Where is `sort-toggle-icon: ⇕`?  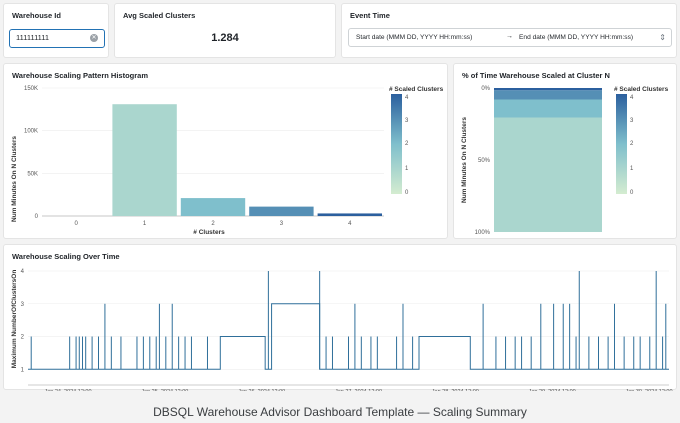
sort-toggle-icon: ⇕ is located at coordinates (662, 37).